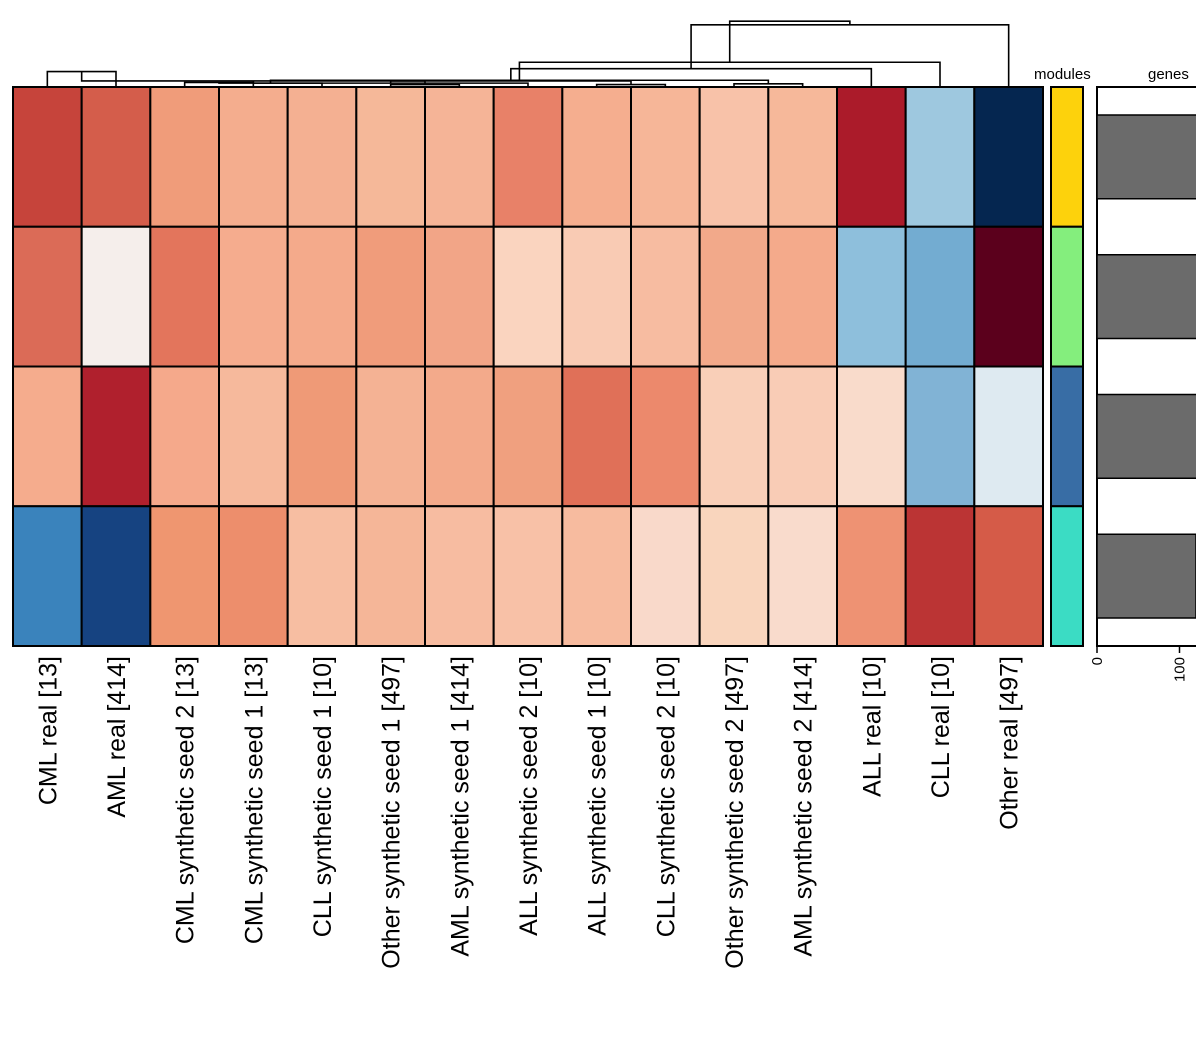  I want to click on column-label: CLL synthetic seed 1 [10], so click(323, 796).